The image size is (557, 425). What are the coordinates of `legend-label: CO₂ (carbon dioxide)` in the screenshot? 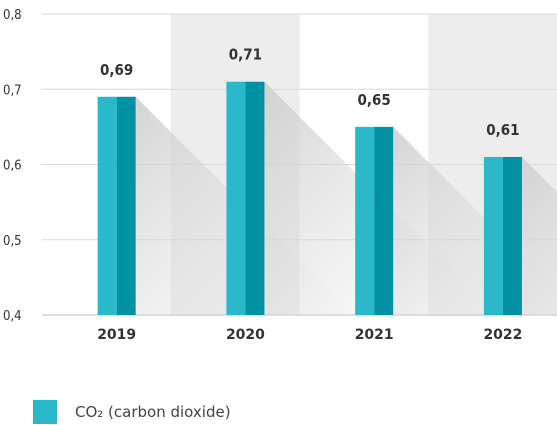 It's located at (153, 412).